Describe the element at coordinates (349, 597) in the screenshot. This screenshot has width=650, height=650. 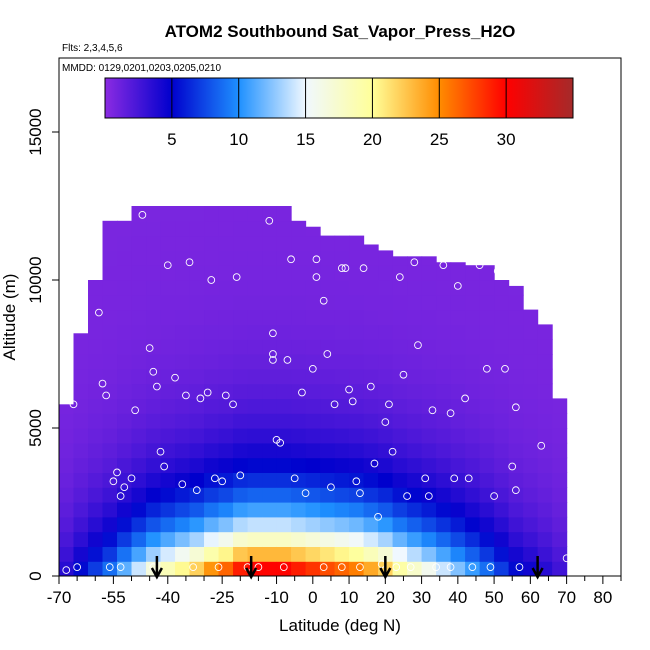
I see `x-tick-label: 10` at that location.